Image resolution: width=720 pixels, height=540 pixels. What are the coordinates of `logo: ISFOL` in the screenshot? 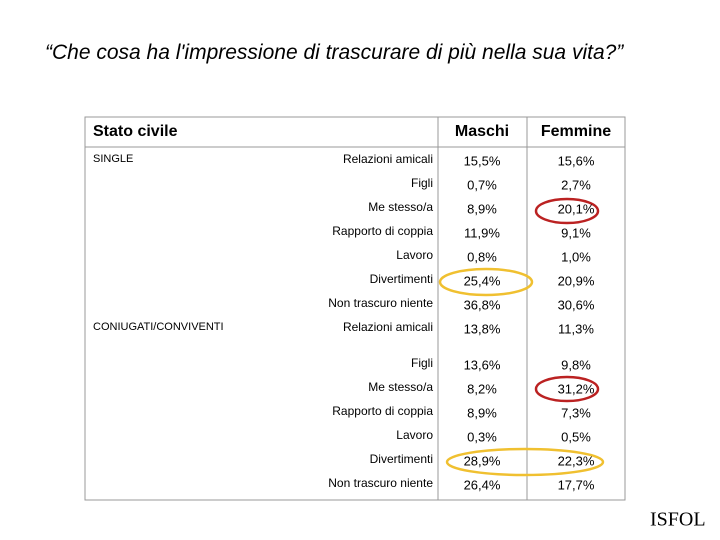 It's located at (678, 520).